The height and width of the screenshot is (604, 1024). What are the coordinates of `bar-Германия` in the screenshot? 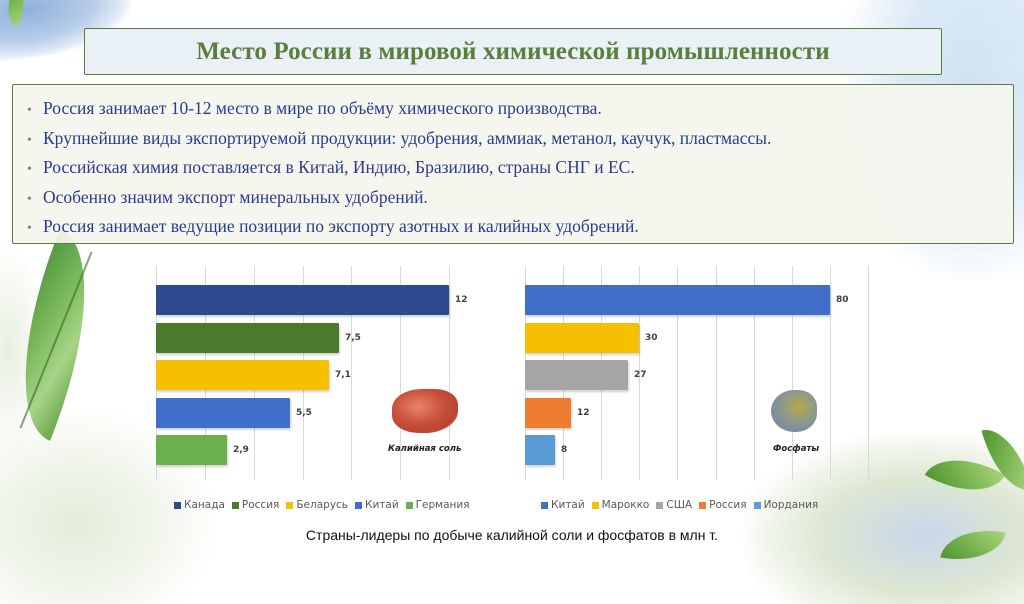 It's located at (191, 450).